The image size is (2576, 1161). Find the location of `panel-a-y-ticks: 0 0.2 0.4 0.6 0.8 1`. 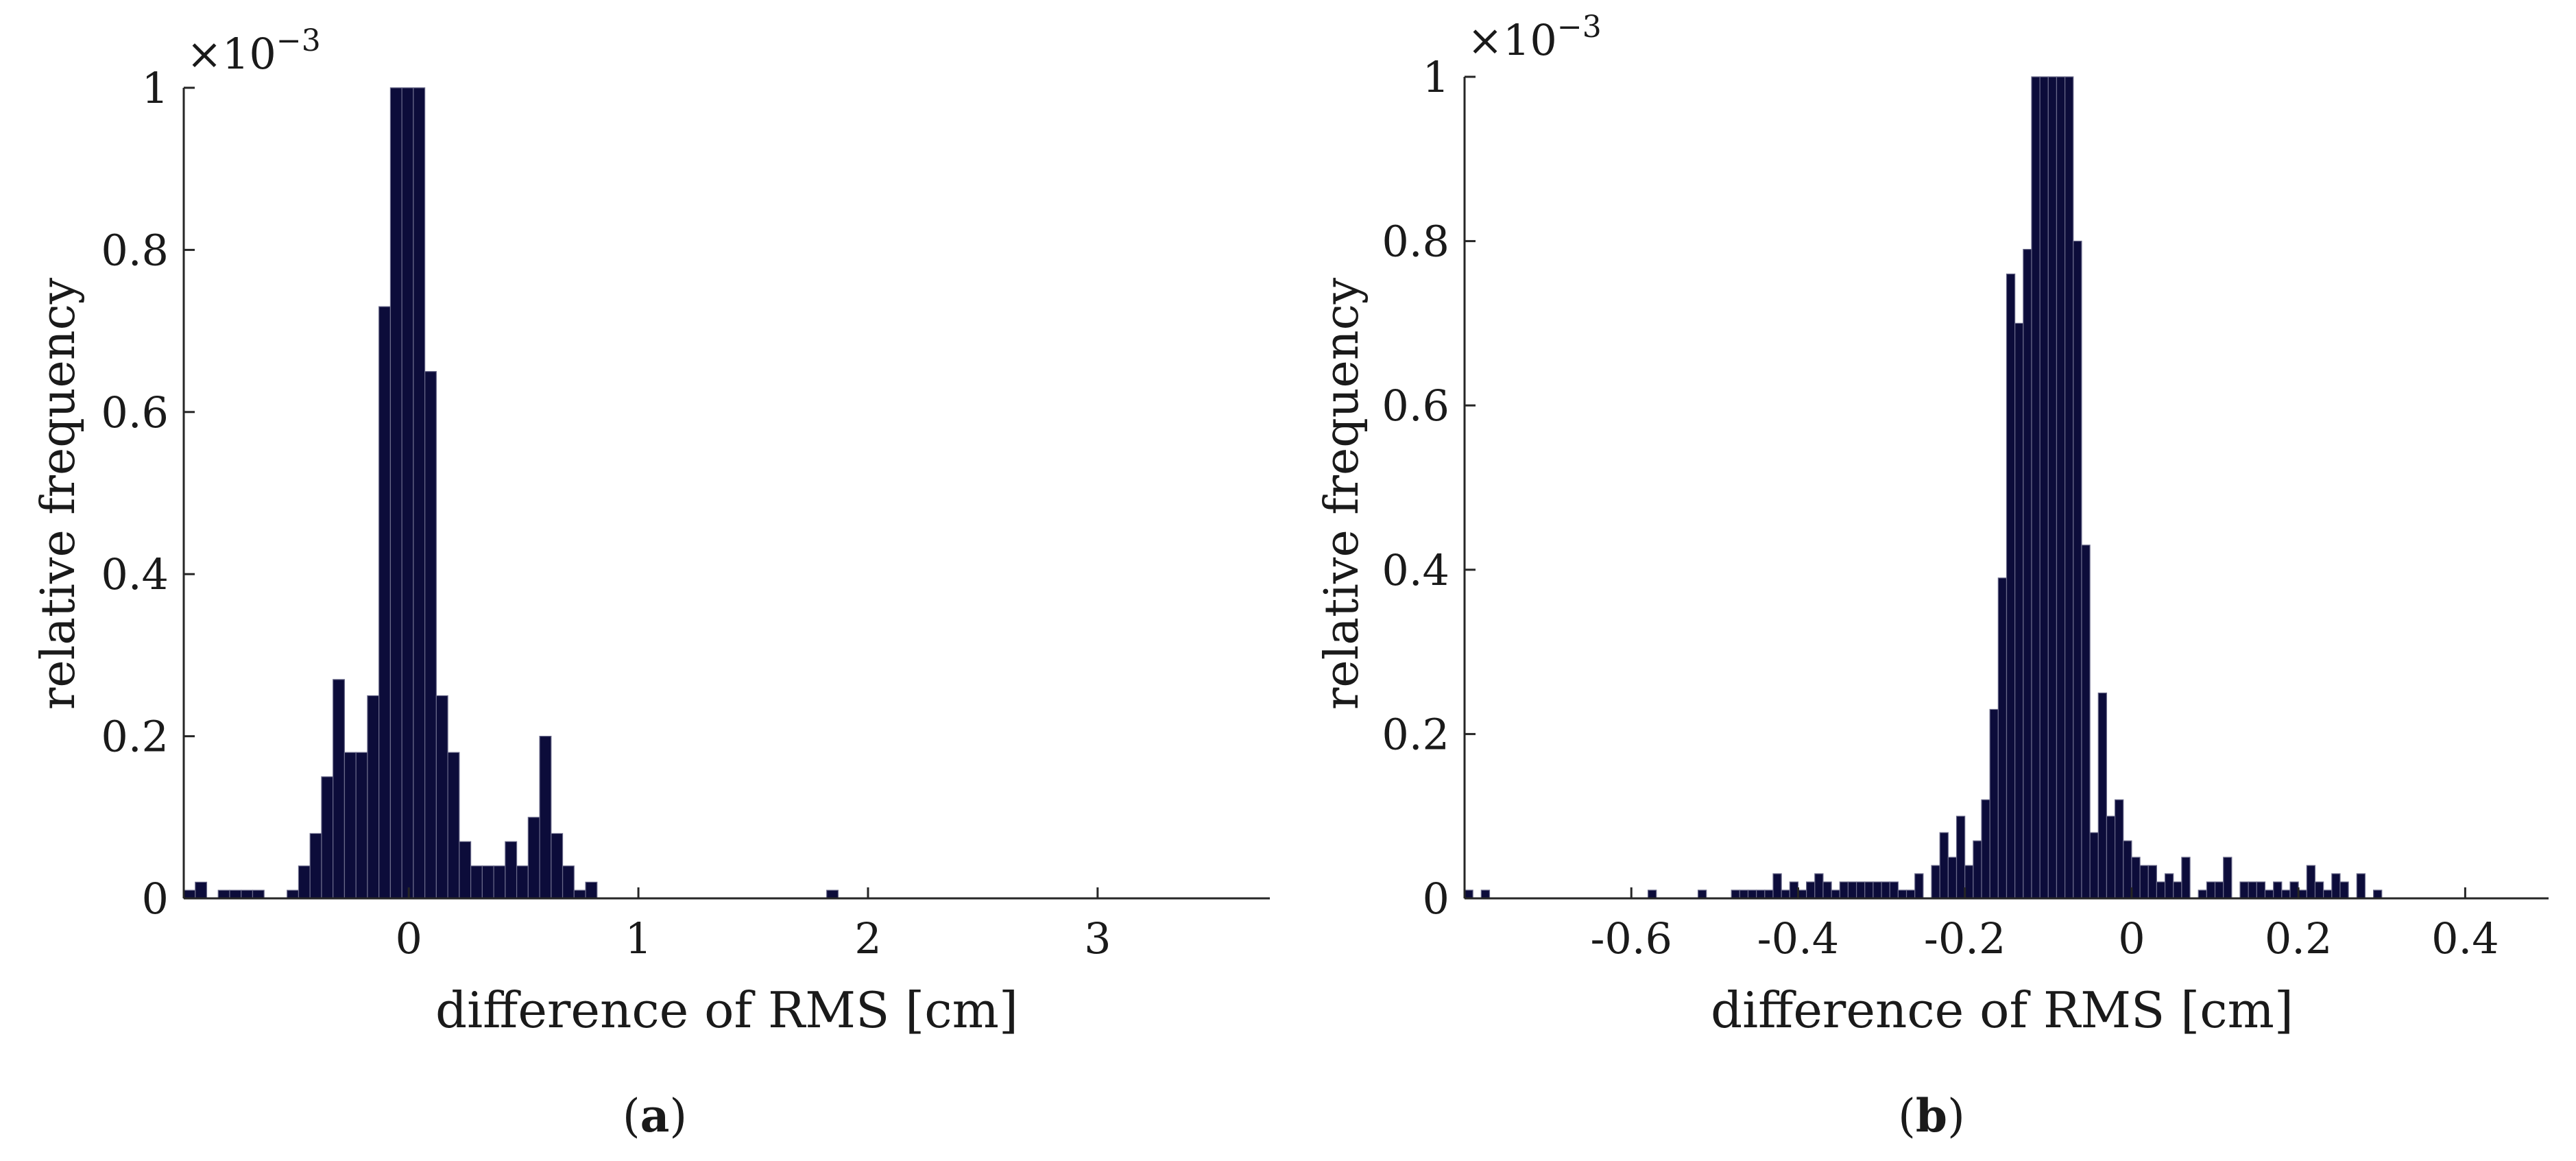

panel-a-y-ticks: 0 0.2 0.4 0.6 0.8 1 is located at coordinates (148, 494).